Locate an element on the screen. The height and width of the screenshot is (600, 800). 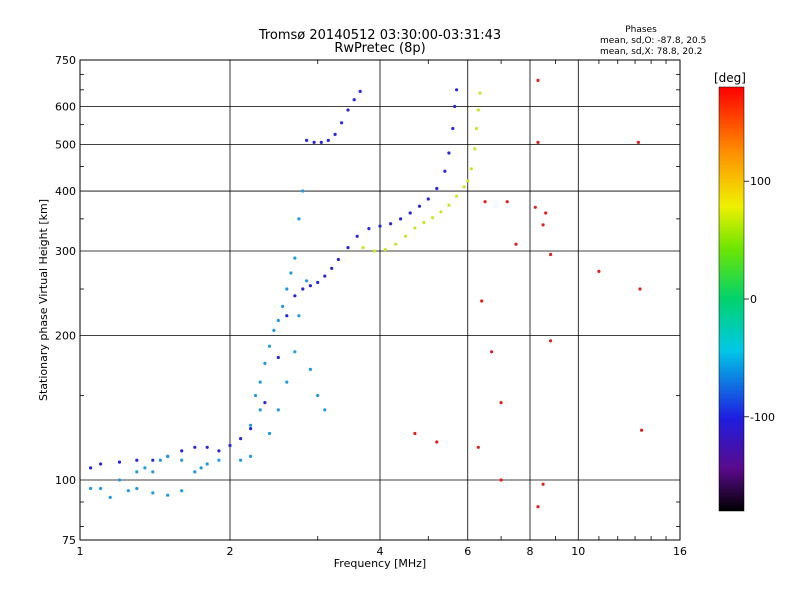
x-tick-label: 2 is located at coordinates (230, 551).